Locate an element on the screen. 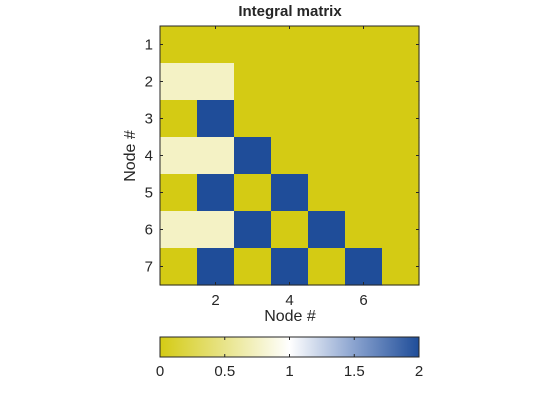 The image size is (560, 420). colorbar-ticks: 0 0.5 1 1.5 2 is located at coordinates (289, 358).